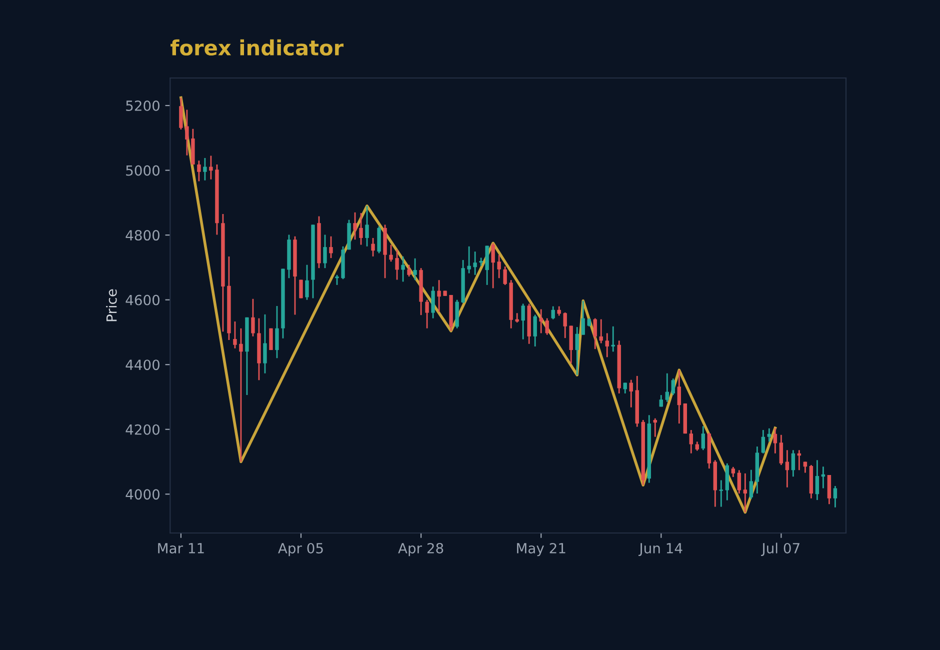 This screenshot has height=650, width=940. I want to click on x-tick-label: Jul 07, so click(780, 549).